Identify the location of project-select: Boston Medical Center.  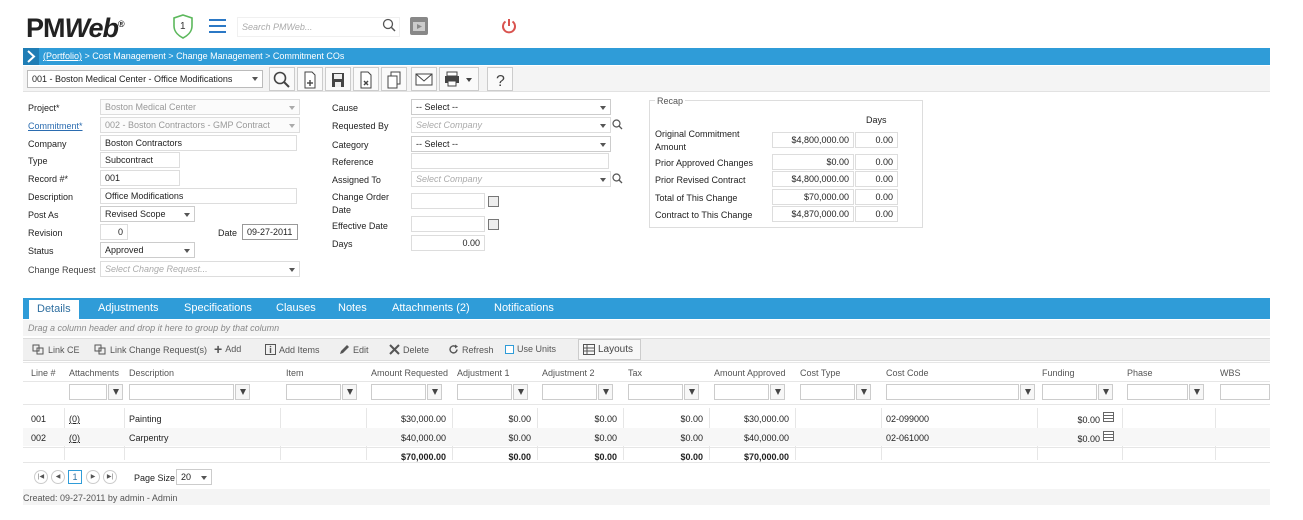
(200, 107).